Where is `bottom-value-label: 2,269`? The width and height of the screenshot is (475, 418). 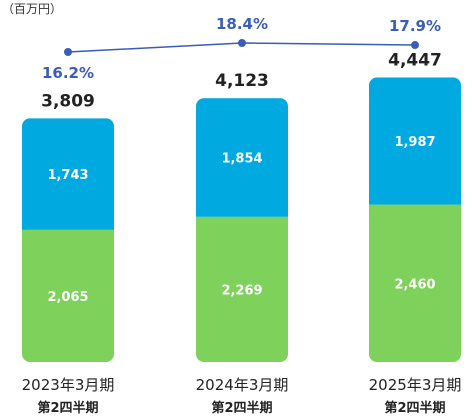 bottom-value-label: 2,269 is located at coordinates (241, 290).